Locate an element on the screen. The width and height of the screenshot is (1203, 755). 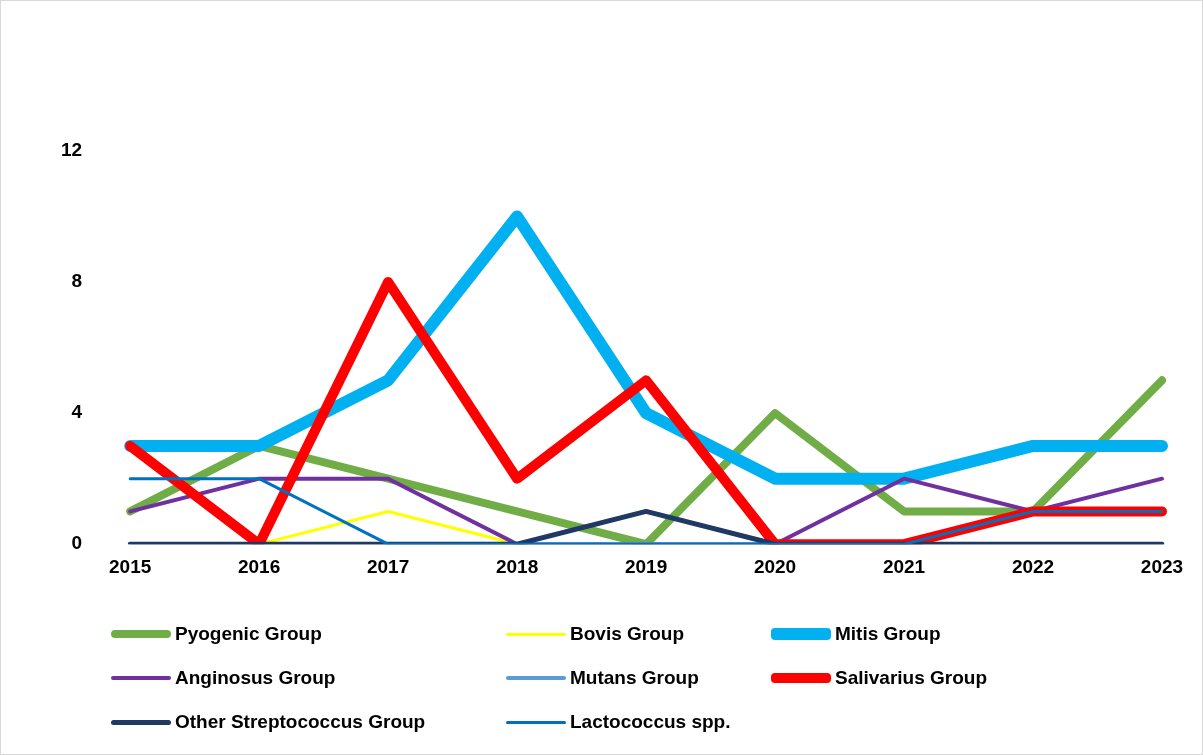
legend-label: Mutans Group is located at coordinates (634, 678).